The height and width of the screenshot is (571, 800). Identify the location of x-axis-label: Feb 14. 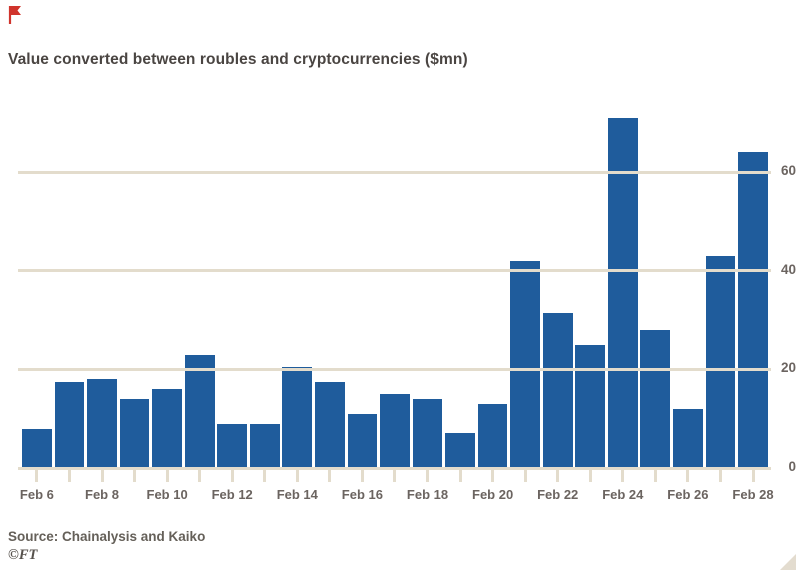
(297, 494).